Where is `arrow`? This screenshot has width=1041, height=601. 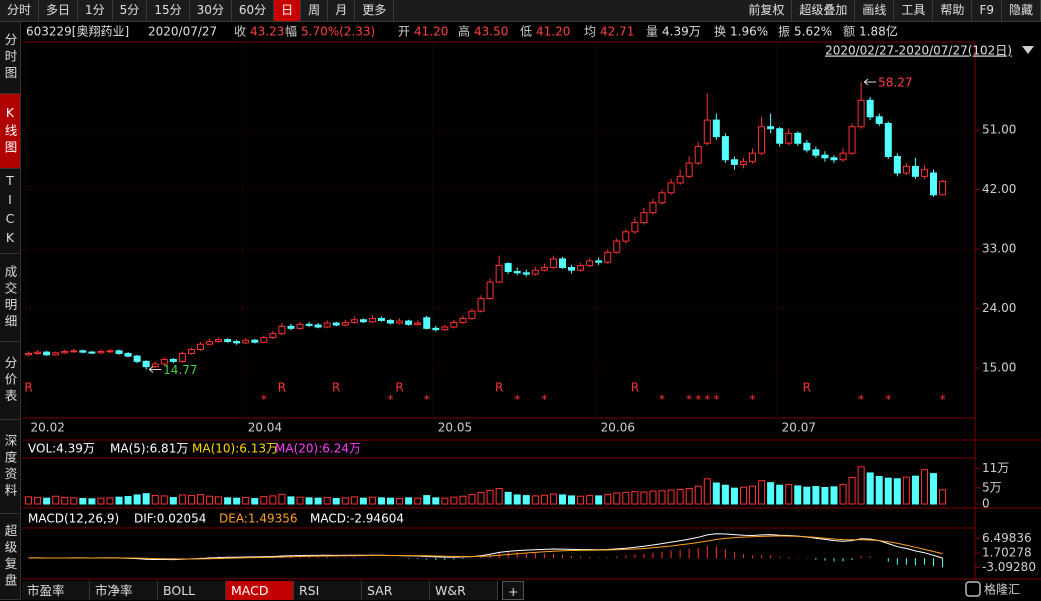 arrow is located at coordinates (870, 82).